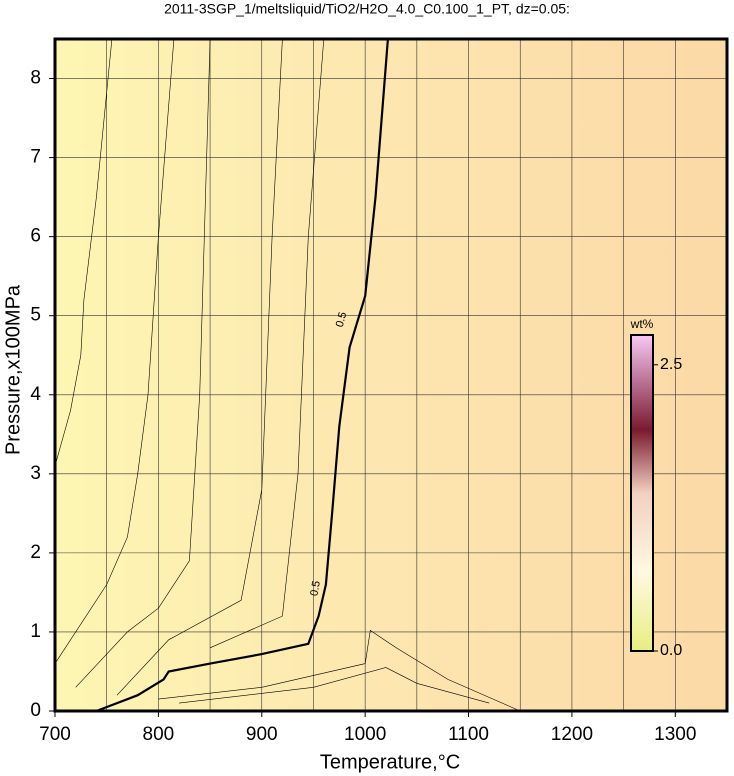 The height and width of the screenshot is (776, 734). I want to click on y-tick-label: 7, so click(35, 157).